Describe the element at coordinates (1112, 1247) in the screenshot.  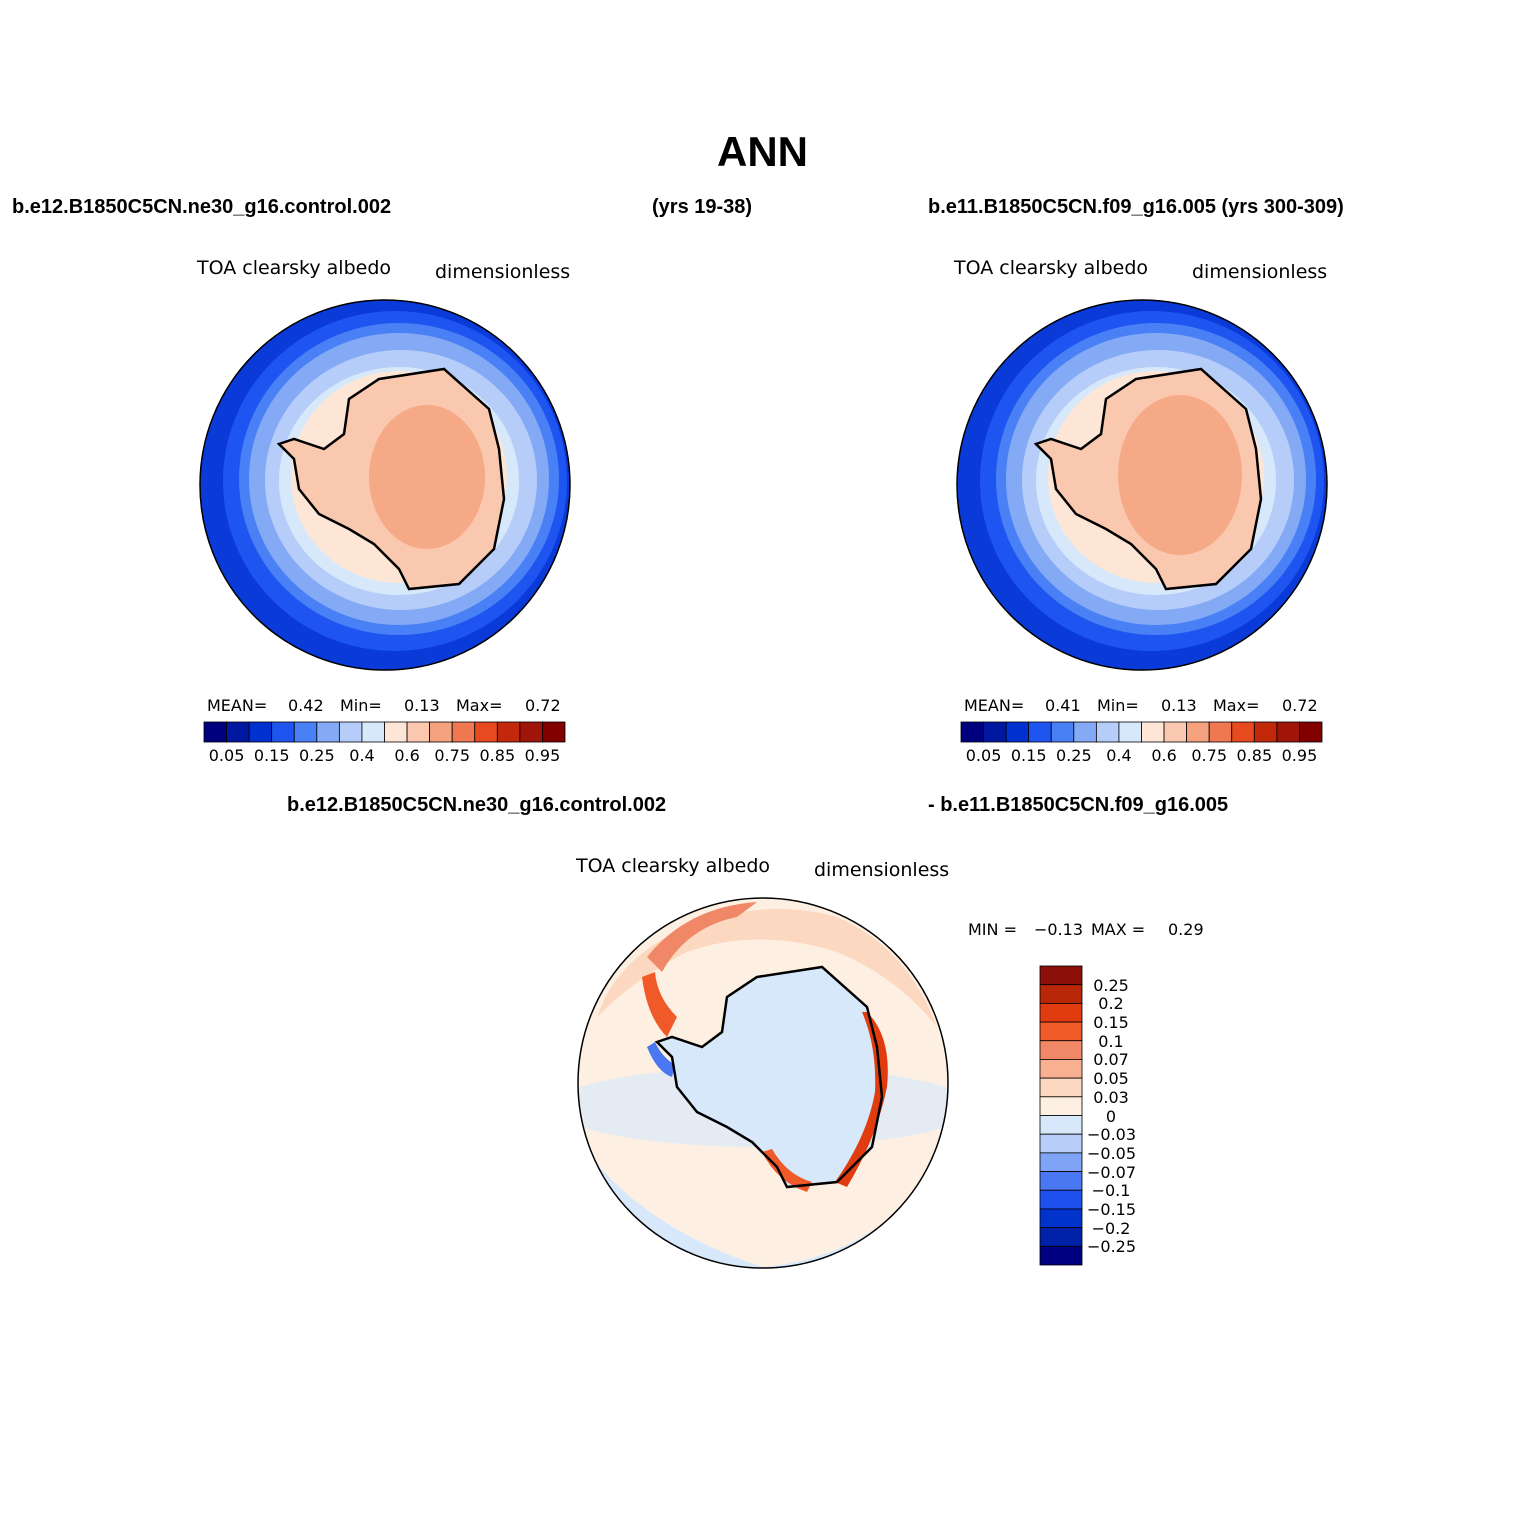
I see `diff-colorbar-tick-label: −0.25` at that location.